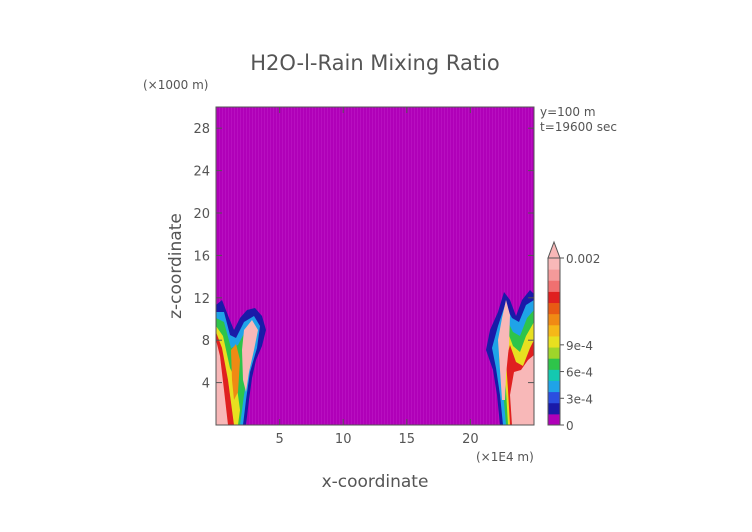  Describe the element at coordinates (201, 172) in the screenshot. I see `y-tick-label: 24` at that location.